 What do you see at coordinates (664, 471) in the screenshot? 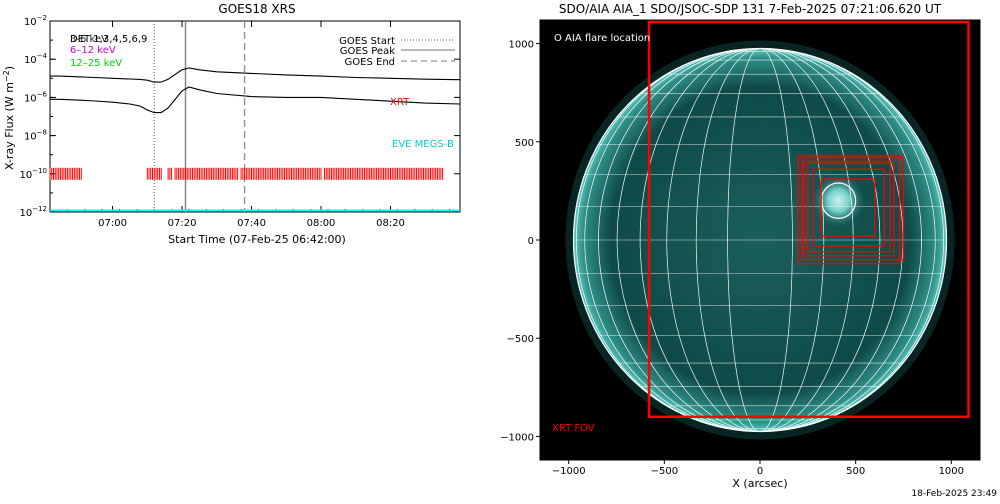
I see `aia-x-tick-label: −500` at bounding box center [664, 471].